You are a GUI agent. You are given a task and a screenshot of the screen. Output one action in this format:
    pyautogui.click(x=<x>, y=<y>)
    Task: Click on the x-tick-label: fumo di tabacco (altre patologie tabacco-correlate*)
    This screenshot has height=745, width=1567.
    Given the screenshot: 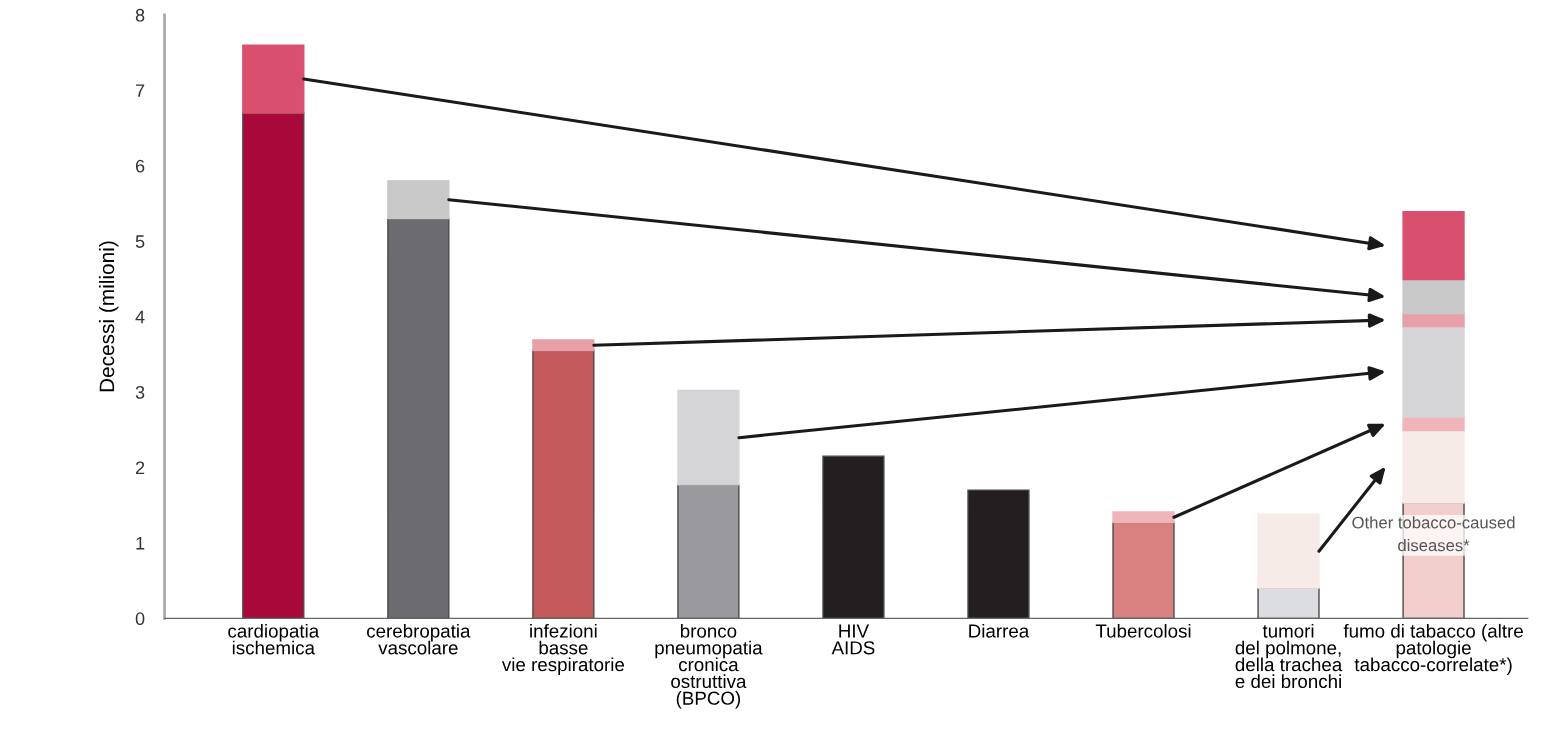 What is the action you would take?
    pyautogui.click(x=1433, y=649)
    